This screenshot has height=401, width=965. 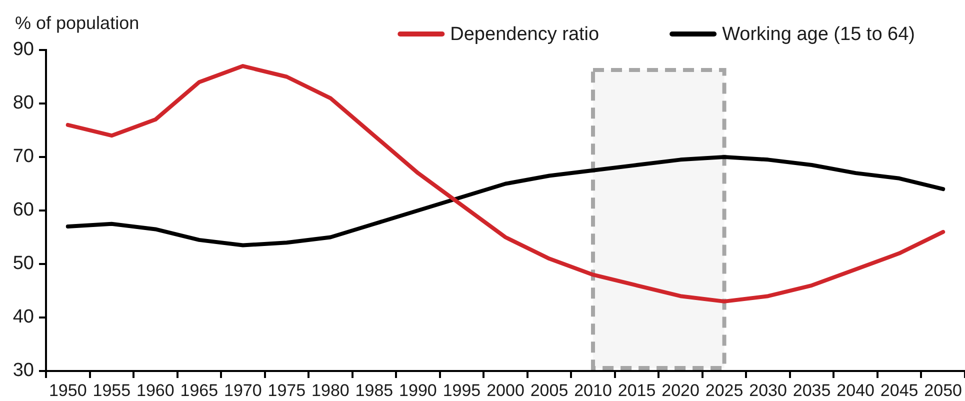 What do you see at coordinates (77, 22) in the screenshot?
I see `y-axis-title: % of population` at bounding box center [77, 22].